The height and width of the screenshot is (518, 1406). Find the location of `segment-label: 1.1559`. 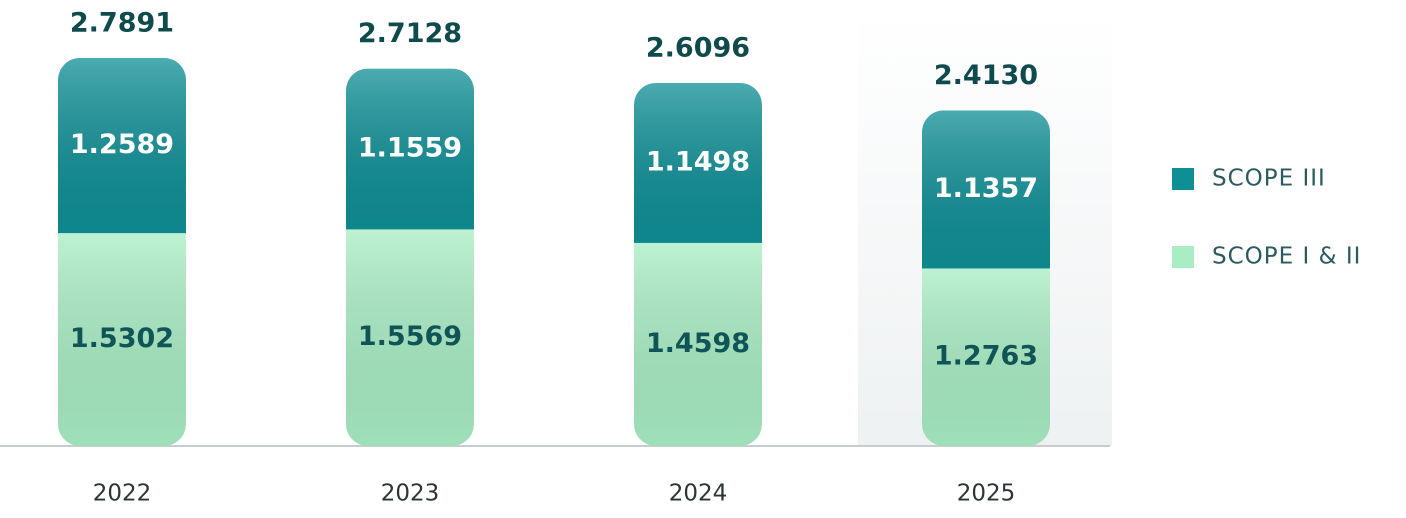

segment-label: 1.1559 is located at coordinates (410, 148).